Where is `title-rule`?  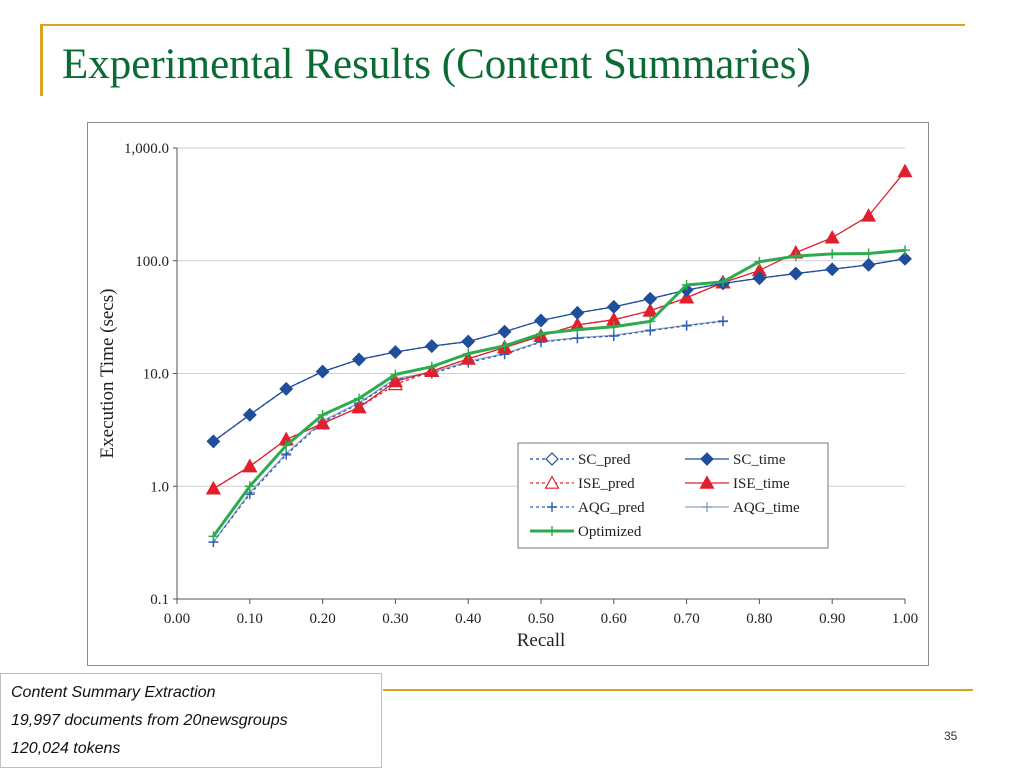 title-rule is located at coordinates (504, 25).